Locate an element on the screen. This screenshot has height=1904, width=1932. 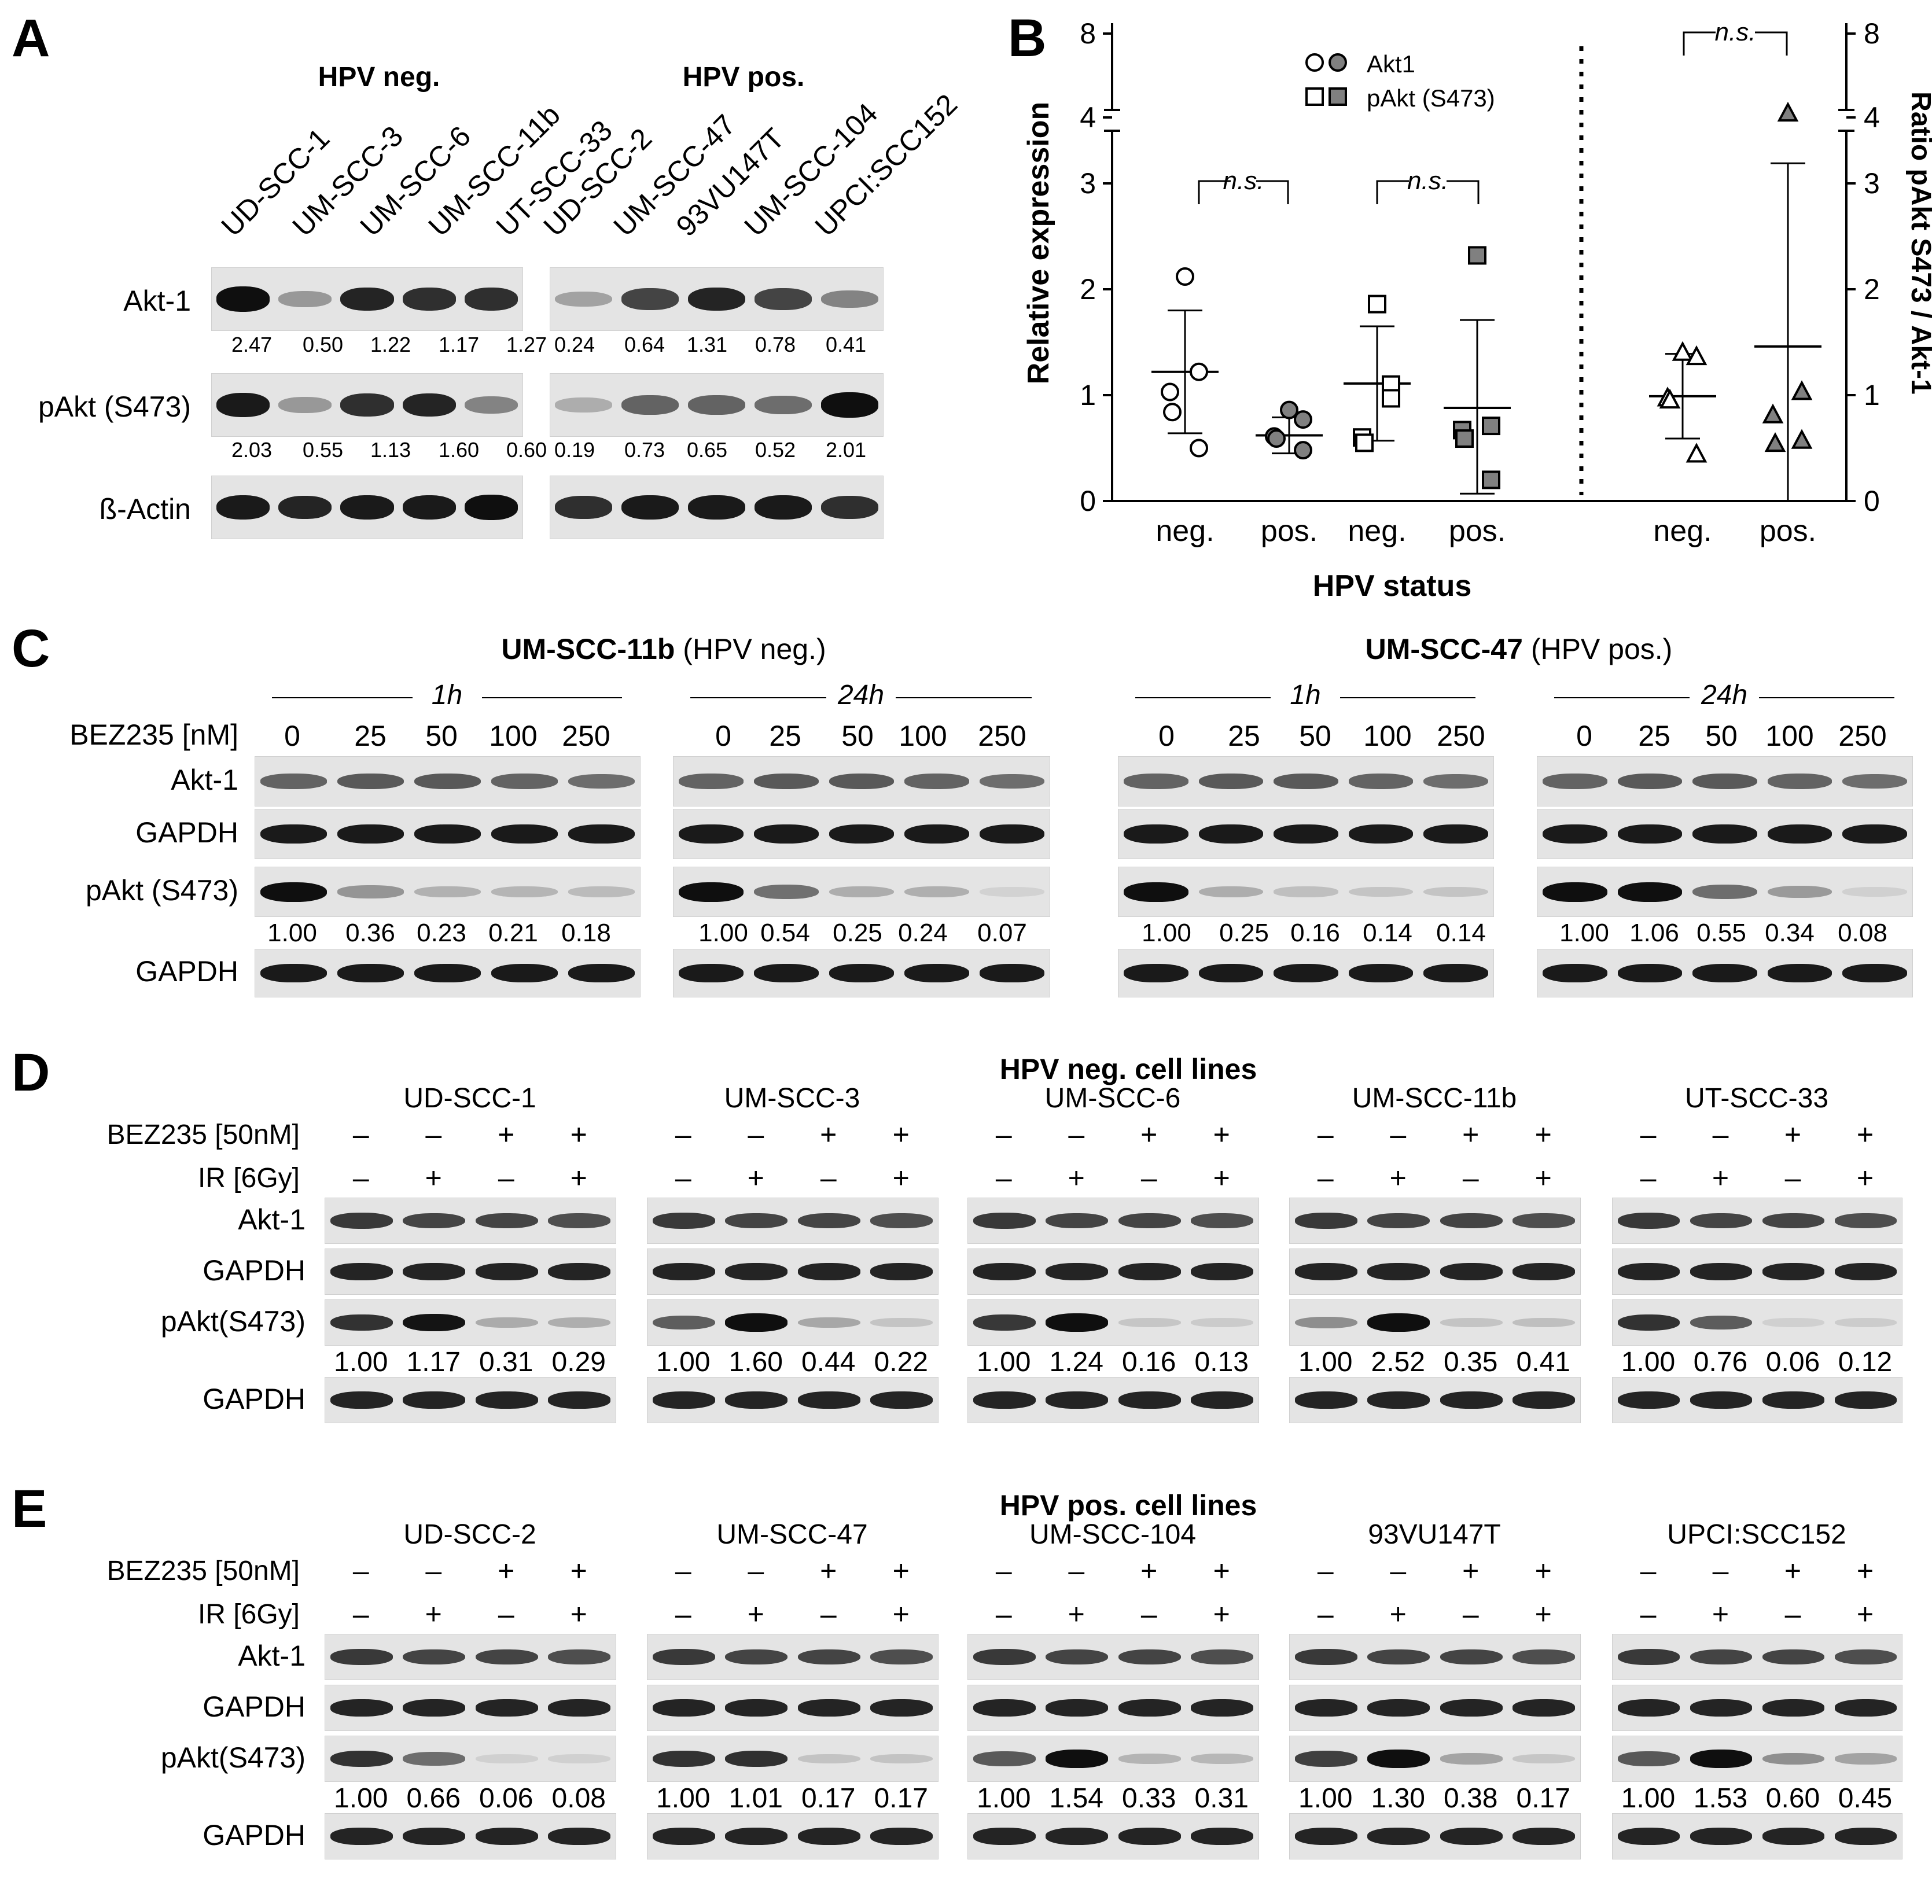
y-tick-label: 3 is located at coordinates (1088, 183).